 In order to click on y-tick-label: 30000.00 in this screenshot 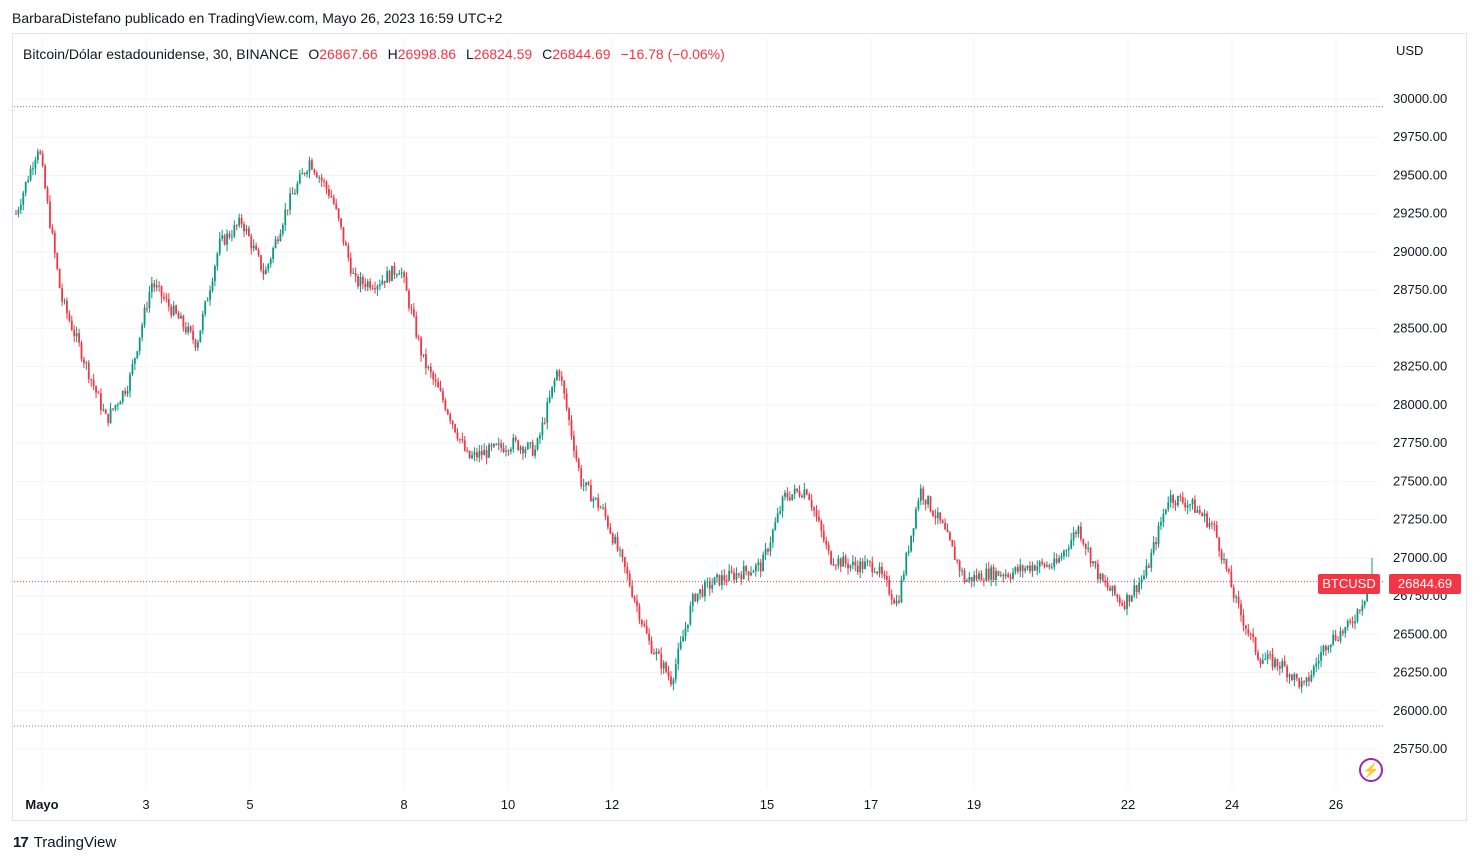, I will do `click(1420, 98)`.